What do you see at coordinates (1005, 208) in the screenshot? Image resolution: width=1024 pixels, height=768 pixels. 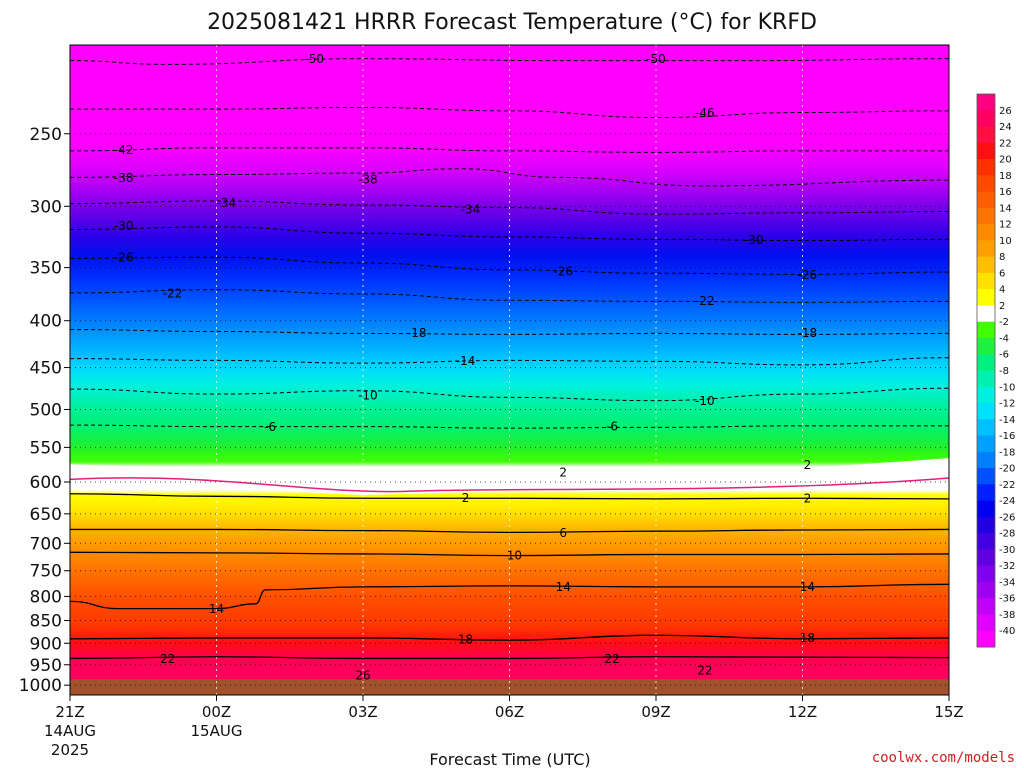 I see `colorbar-label: 14` at bounding box center [1005, 208].